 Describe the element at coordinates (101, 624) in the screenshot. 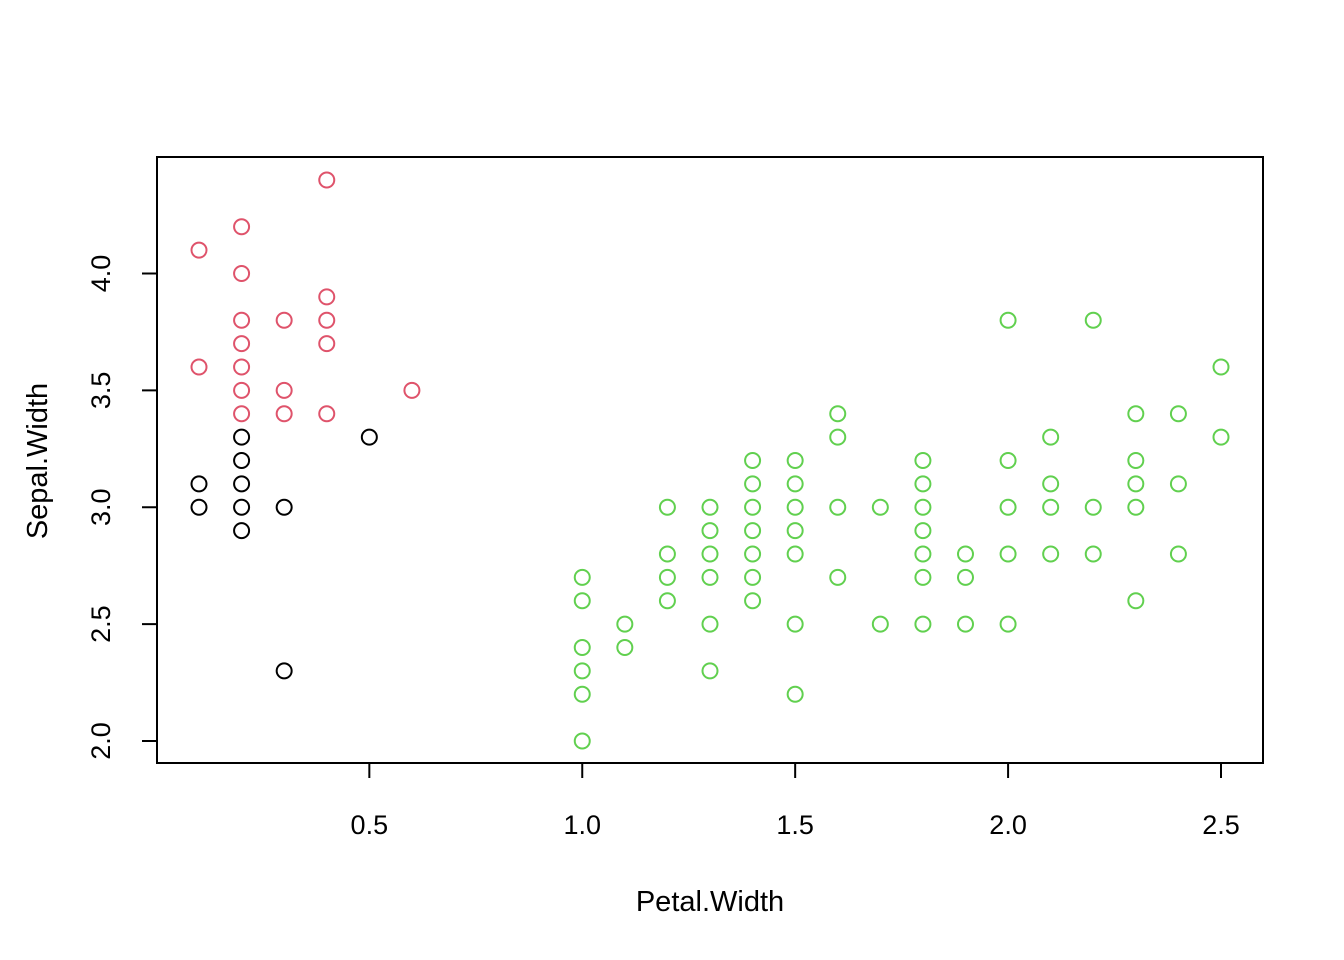

I see `y-tick-label: 2.5` at that location.